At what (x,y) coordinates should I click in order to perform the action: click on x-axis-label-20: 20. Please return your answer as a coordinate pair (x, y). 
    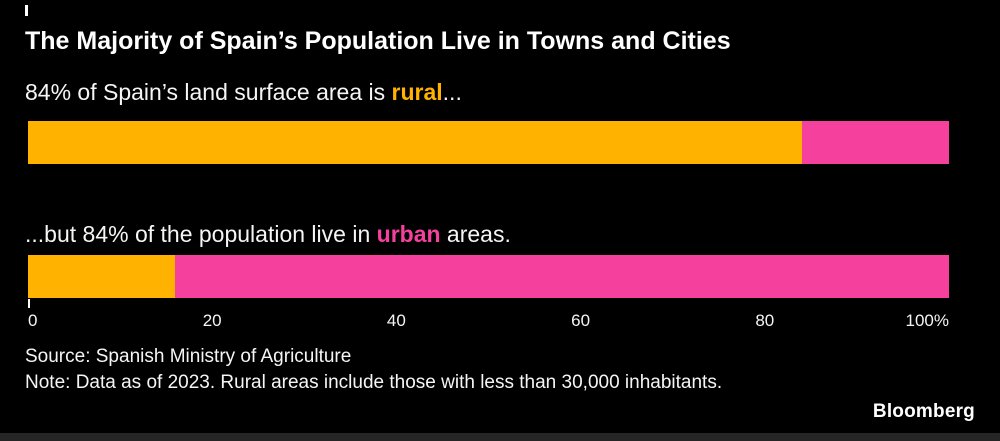
    Looking at the image, I should click on (212, 320).